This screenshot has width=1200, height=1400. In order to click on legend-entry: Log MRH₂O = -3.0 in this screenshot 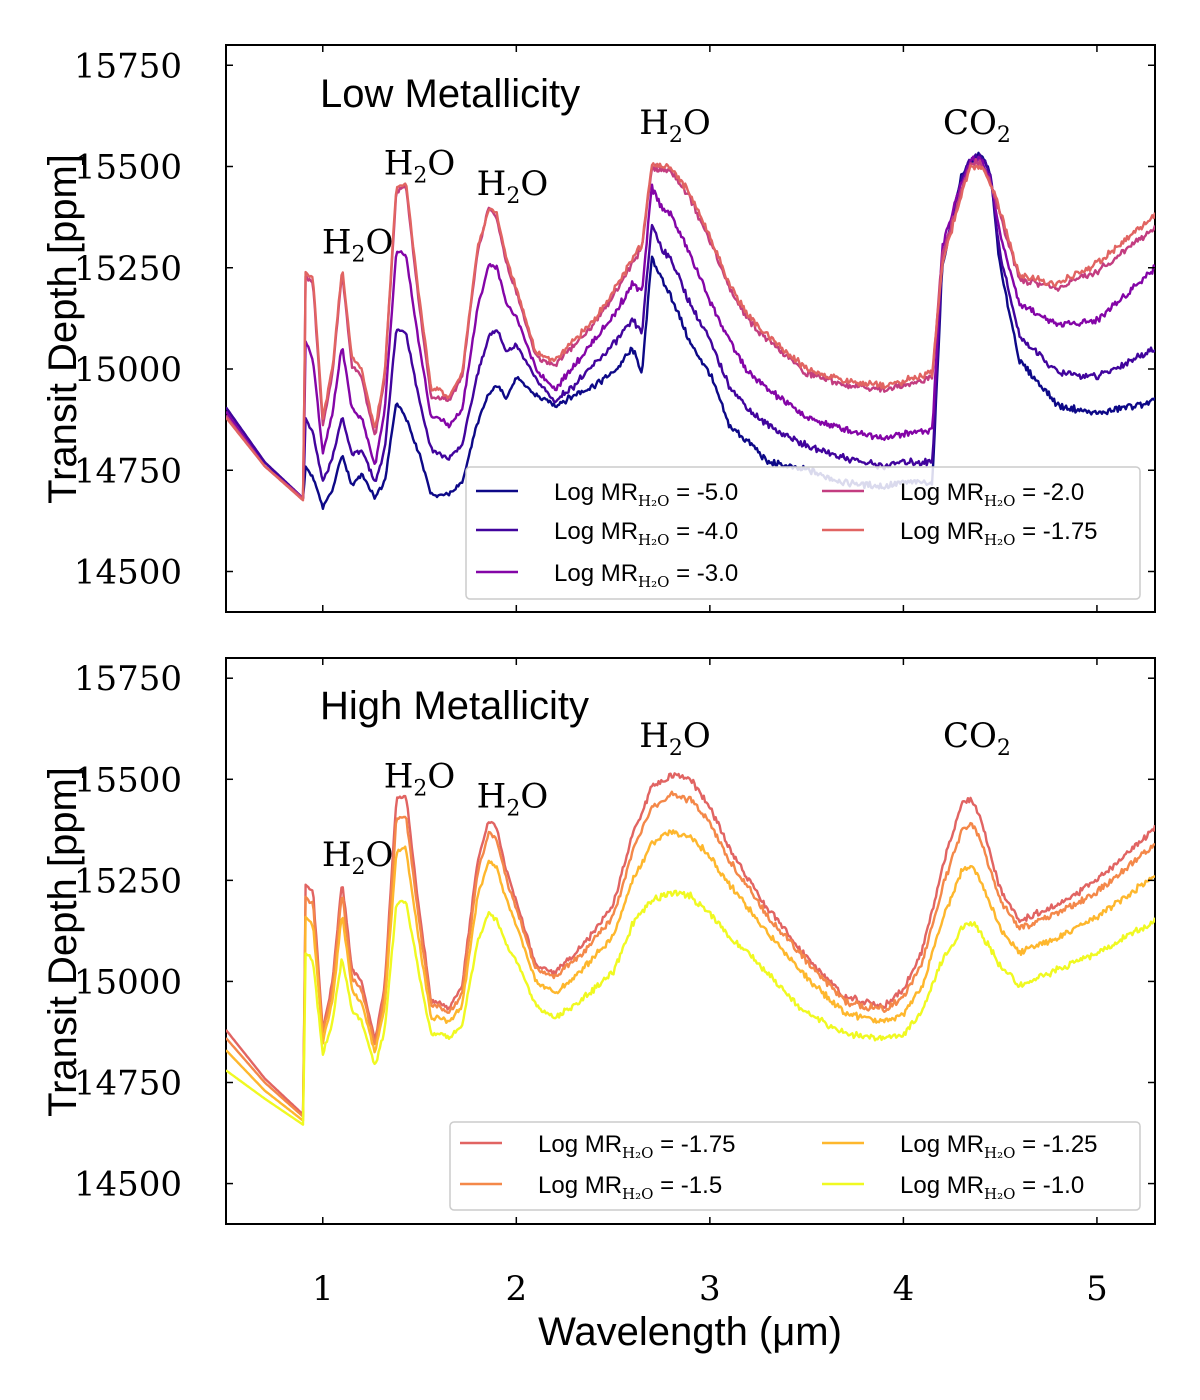, I will do `click(646, 575)`.